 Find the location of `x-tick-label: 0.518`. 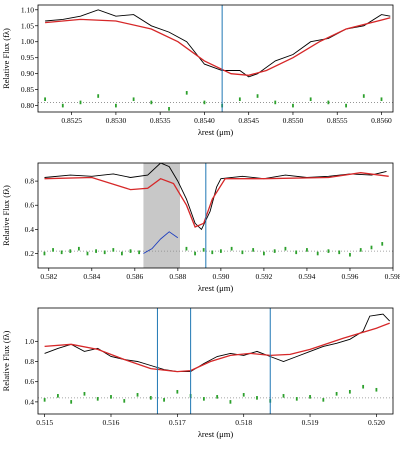

x-tick-label: 0.518 is located at coordinates (243, 422).